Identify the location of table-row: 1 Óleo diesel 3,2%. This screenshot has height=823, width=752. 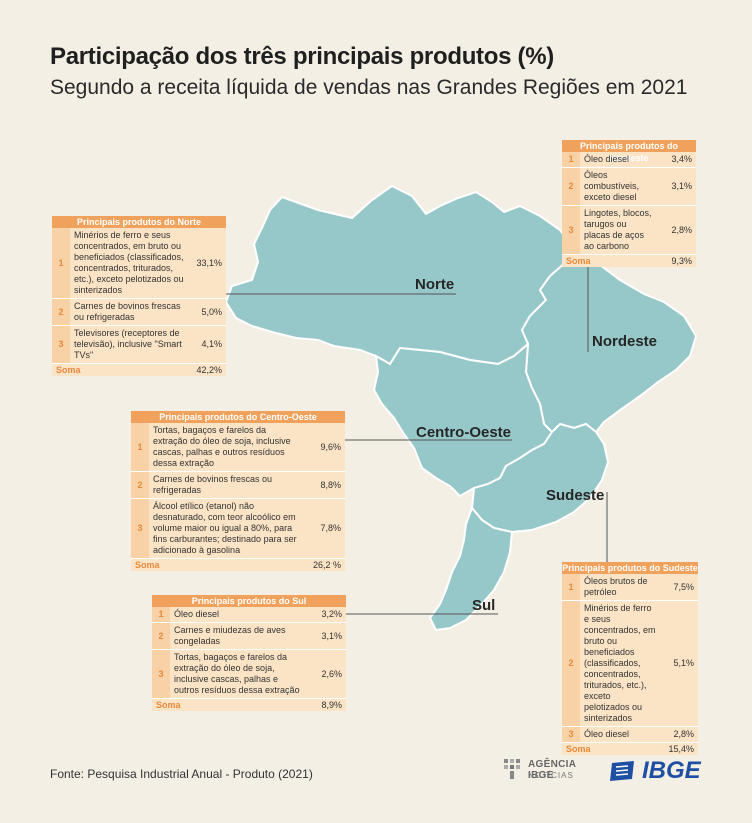
(249, 615).